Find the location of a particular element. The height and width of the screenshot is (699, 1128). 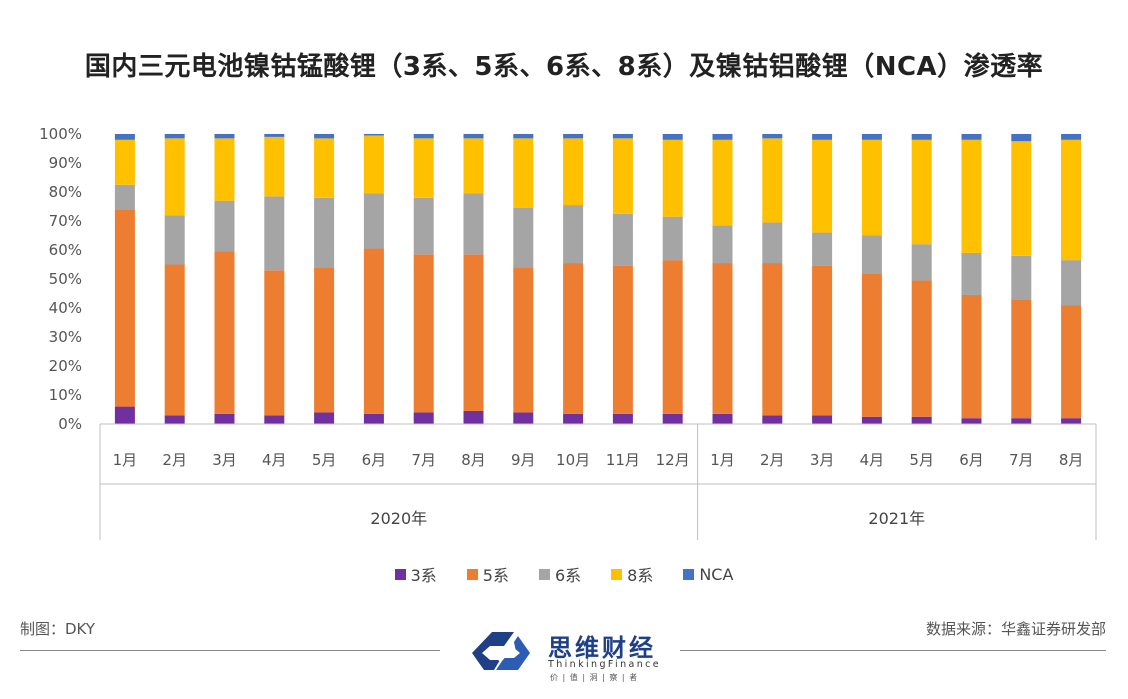

x-tick-label: 8月 is located at coordinates (1071, 460).